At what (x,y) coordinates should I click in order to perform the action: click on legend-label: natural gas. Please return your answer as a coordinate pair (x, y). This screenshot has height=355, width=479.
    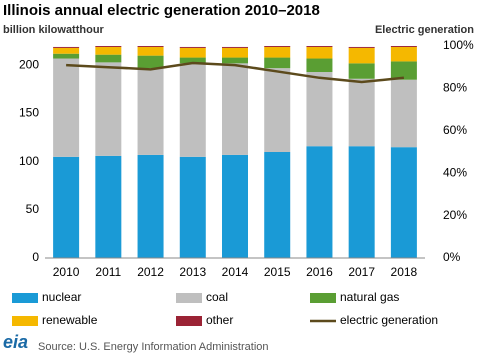
    Looking at the image, I should click on (369, 297).